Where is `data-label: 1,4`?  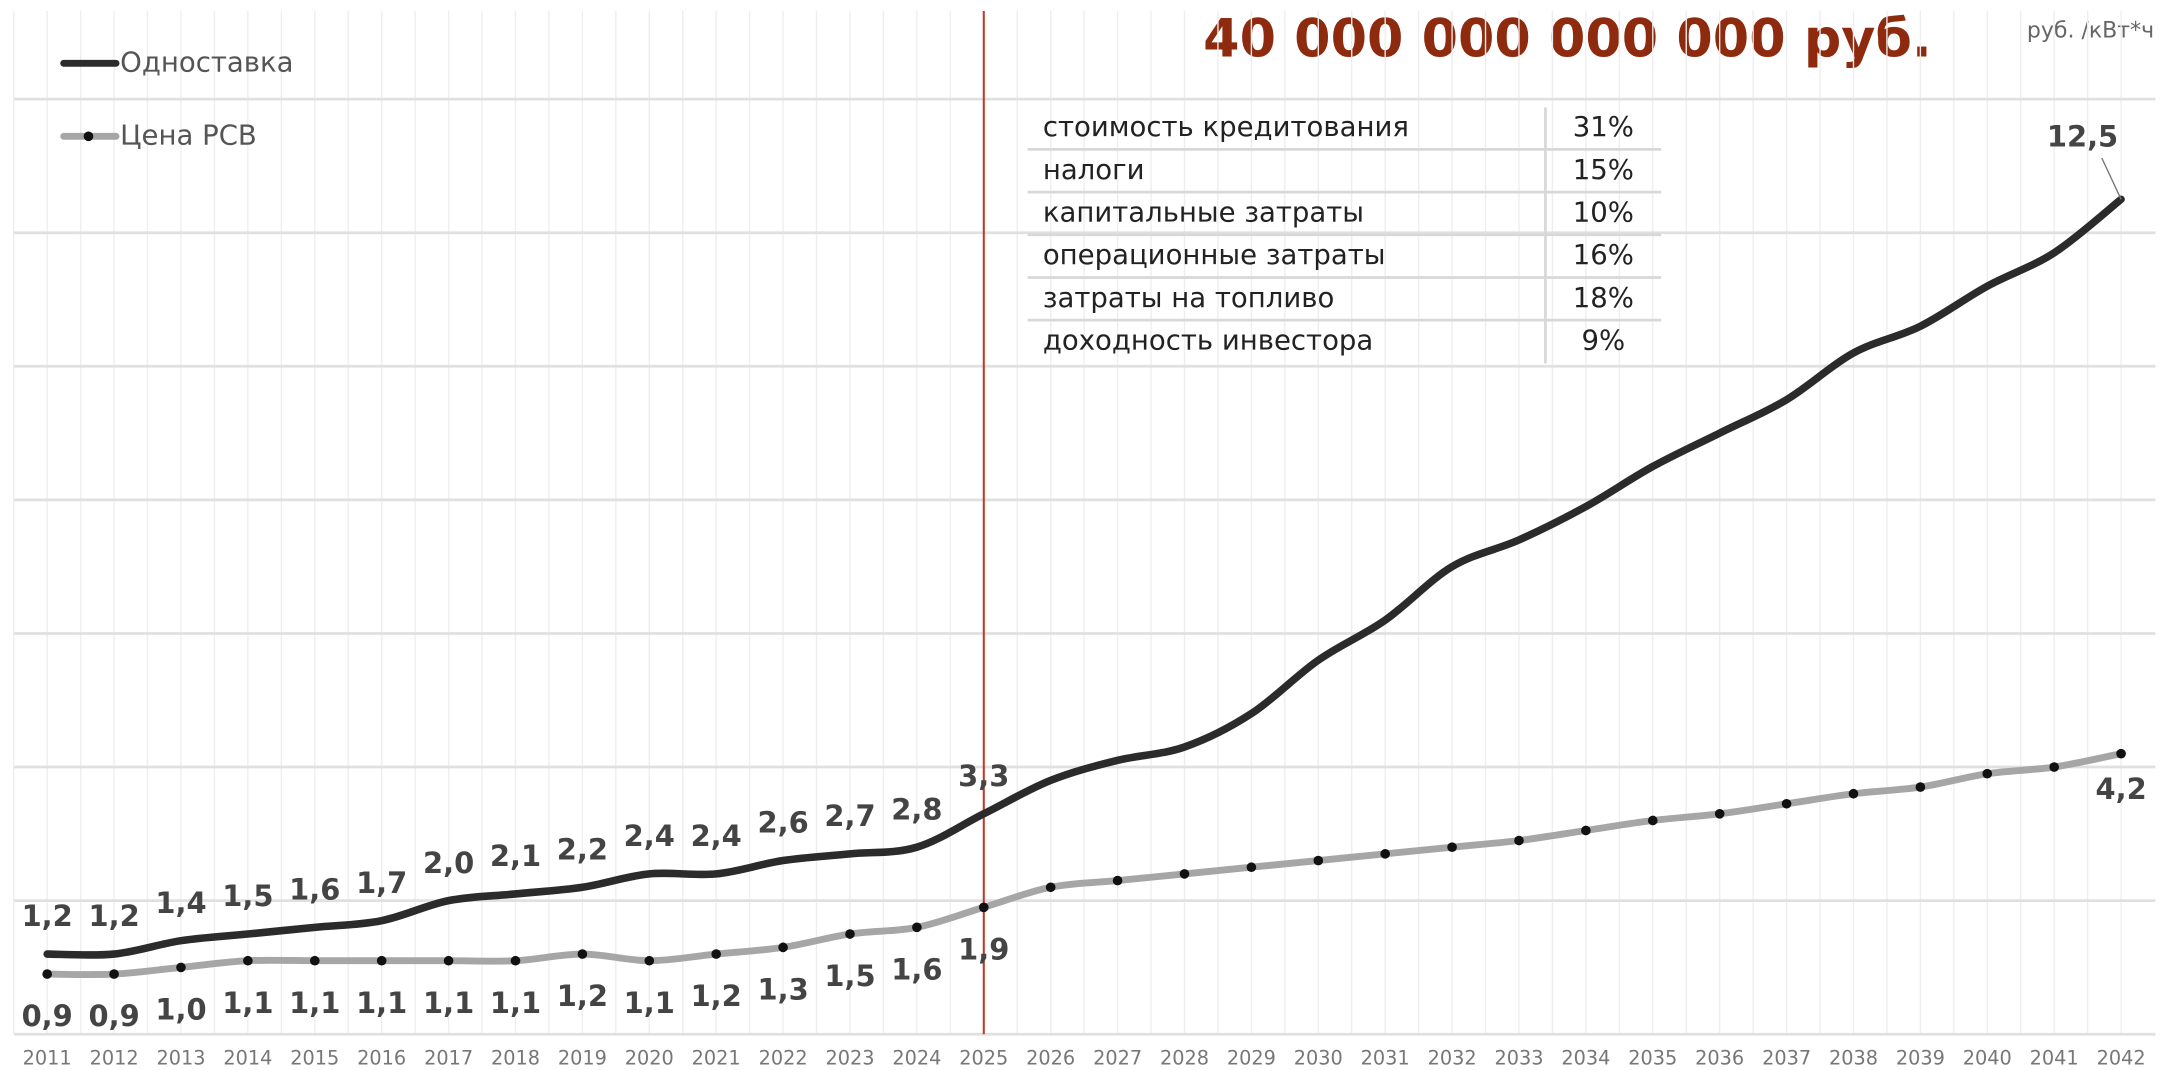 data-label: 1,4 is located at coordinates (180, 903).